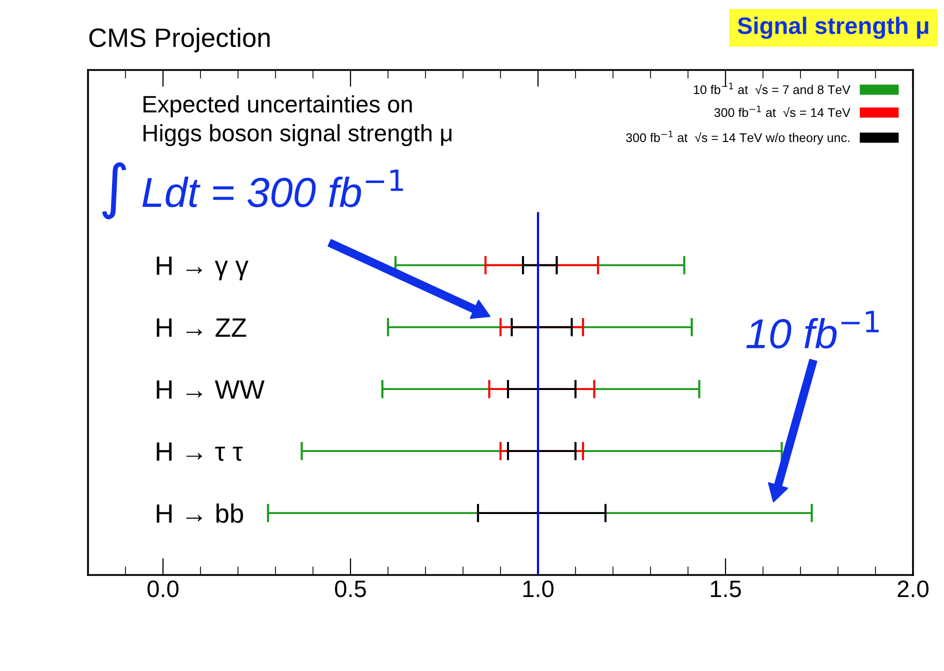 This screenshot has height=671, width=944. Describe the element at coordinates (738, 137) in the screenshot. I see `legend-label: 300 fb$^{−1}$ at √s = 14 TeV w/o theory unc.` at that location.